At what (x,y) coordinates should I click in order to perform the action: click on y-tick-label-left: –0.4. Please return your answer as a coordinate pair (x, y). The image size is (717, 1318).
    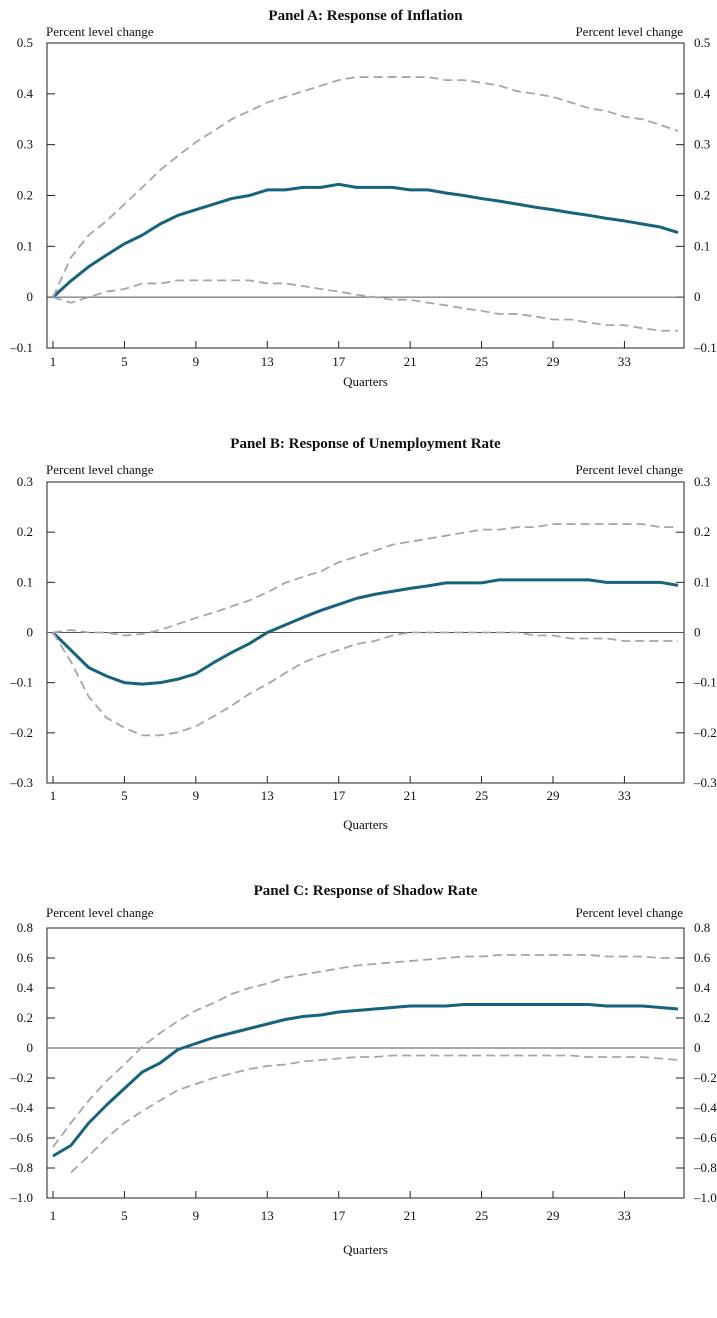
    Looking at the image, I should click on (21, 1107).